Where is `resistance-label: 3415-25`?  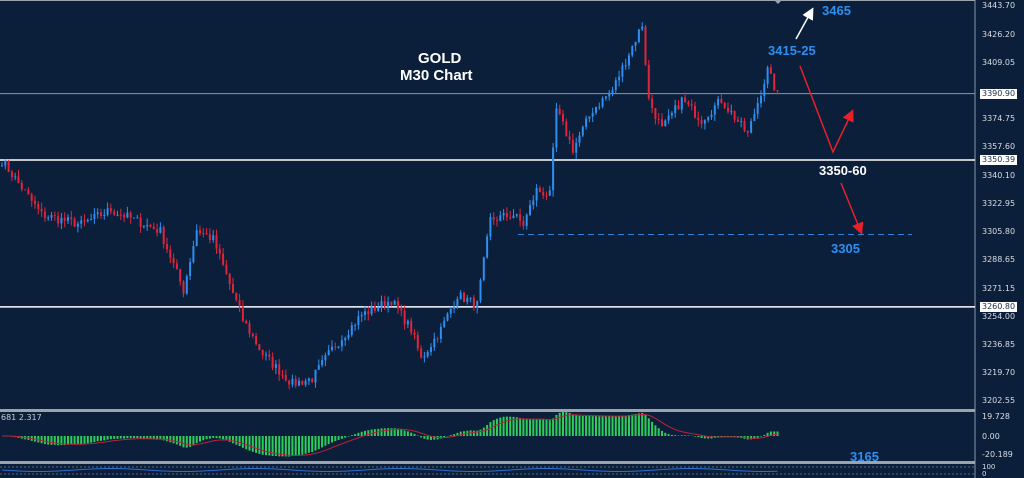 resistance-label: 3415-25 is located at coordinates (792, 50).